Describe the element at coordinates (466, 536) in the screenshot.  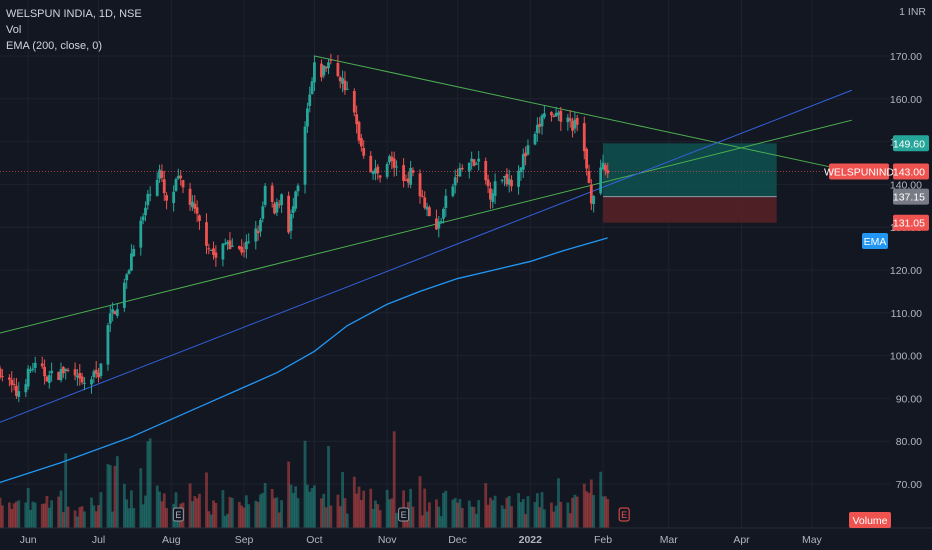
I see `time-axis: Jun Jul Aug Sep Oct Nov Dec 2022 Feb Mar Apr May` at that location.